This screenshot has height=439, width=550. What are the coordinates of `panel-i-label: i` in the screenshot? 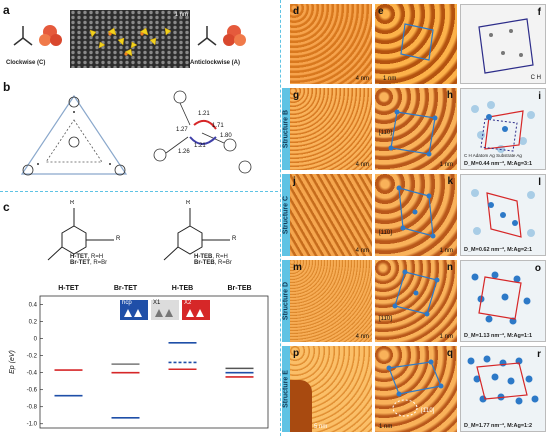 It's located at (539, 96).